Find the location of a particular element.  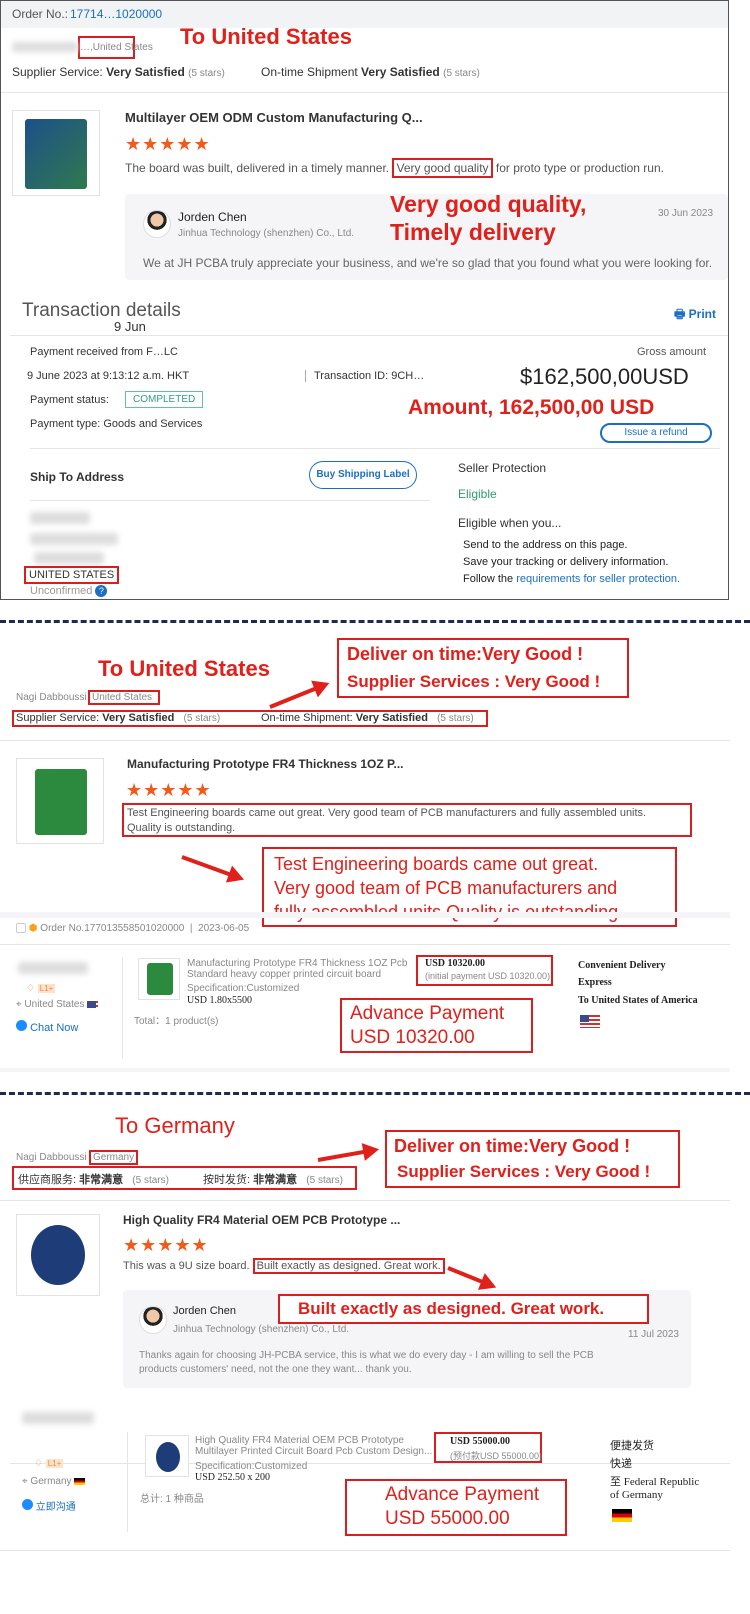

help-icon: ? is located at coordinates (101, 591).